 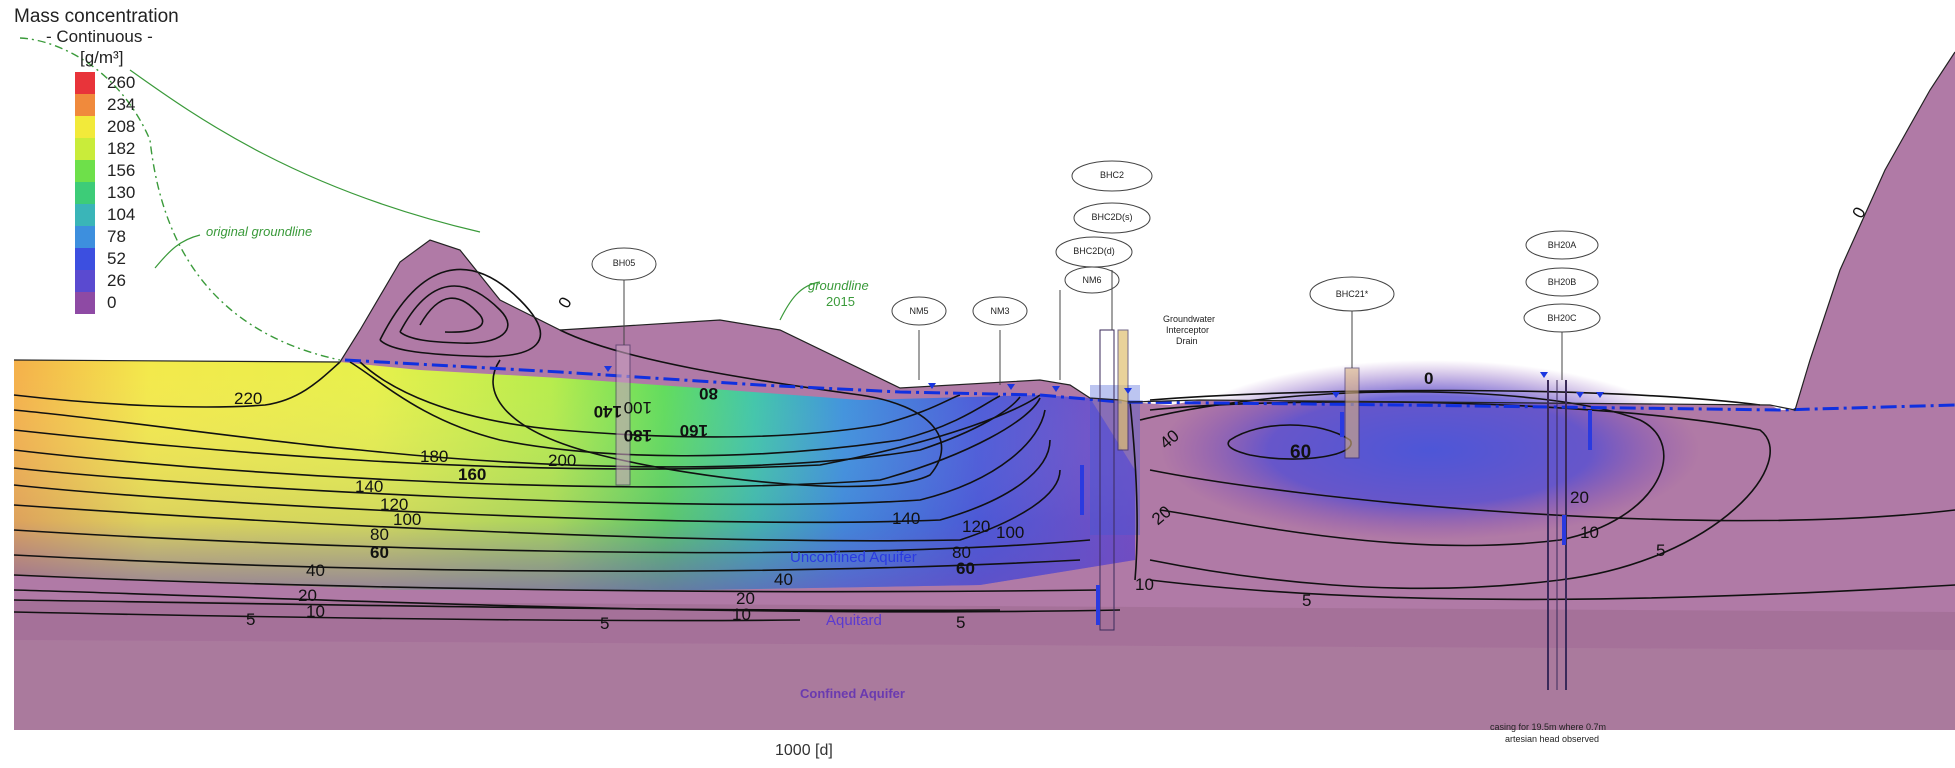 I want to click on well-bh05, so click(x=623, y=415).